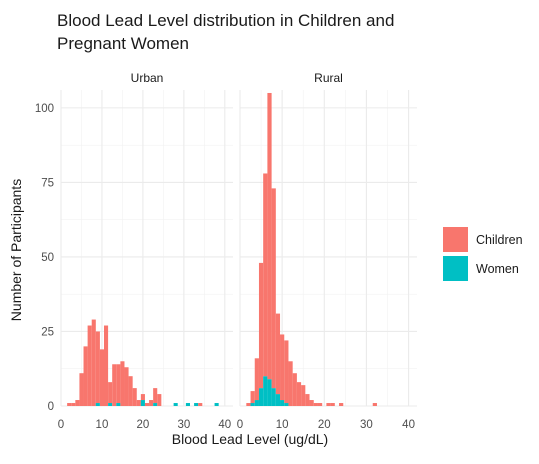  Describe the element at coordinates (51, 407) in the screenshot. I see `y-tick-label: 0` at that location.